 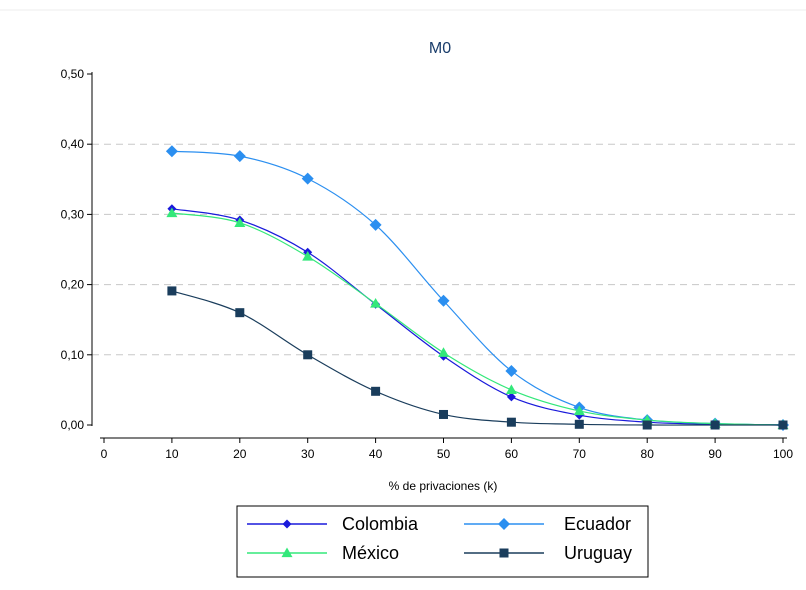 I want to click on legend-marker-uruguay, so click(x=504, y=553).